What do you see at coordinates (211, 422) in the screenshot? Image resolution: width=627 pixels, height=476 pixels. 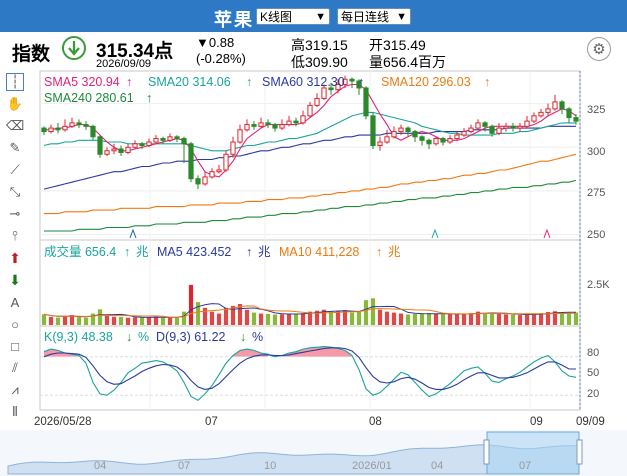 I see `x-tick: 07` at bounding box center [211, 422].